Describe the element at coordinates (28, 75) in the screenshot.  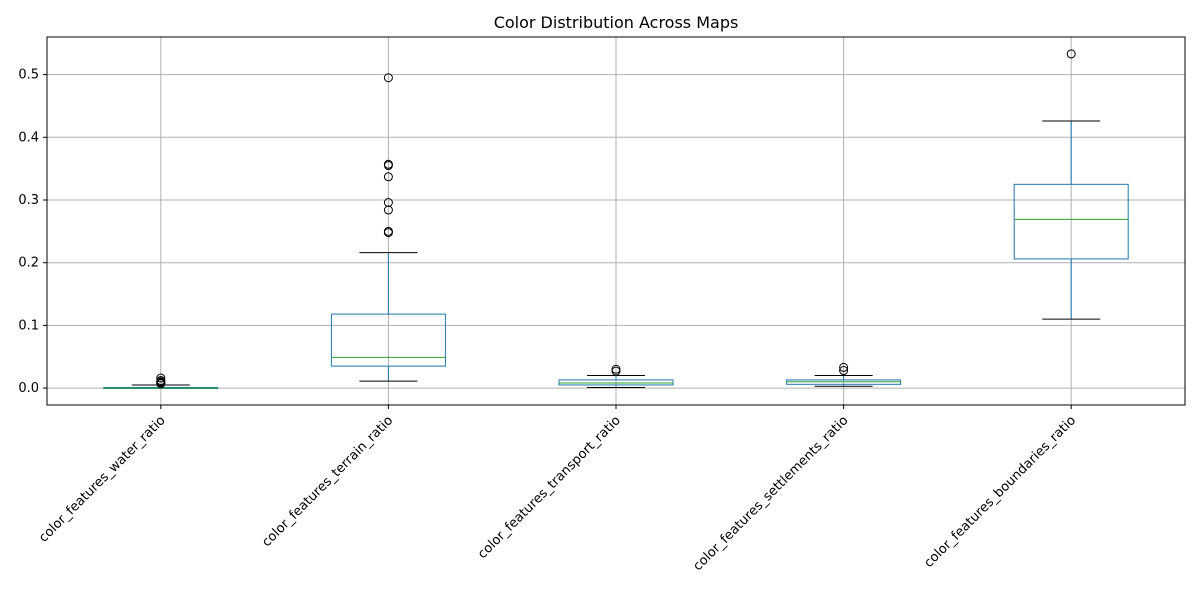
I see `y-tick-label: 0.5` at that location.